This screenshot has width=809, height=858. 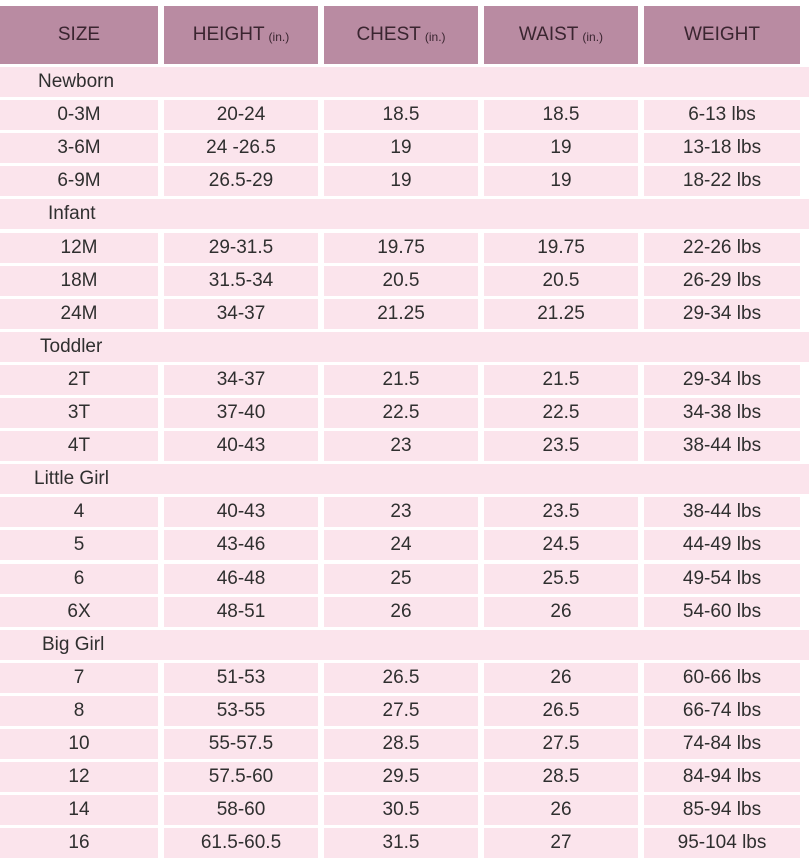 What do you see at coordinates (401, 744) in the screenshot?
I see `cell-chest: 28.5` at bounding box center [401, 744].